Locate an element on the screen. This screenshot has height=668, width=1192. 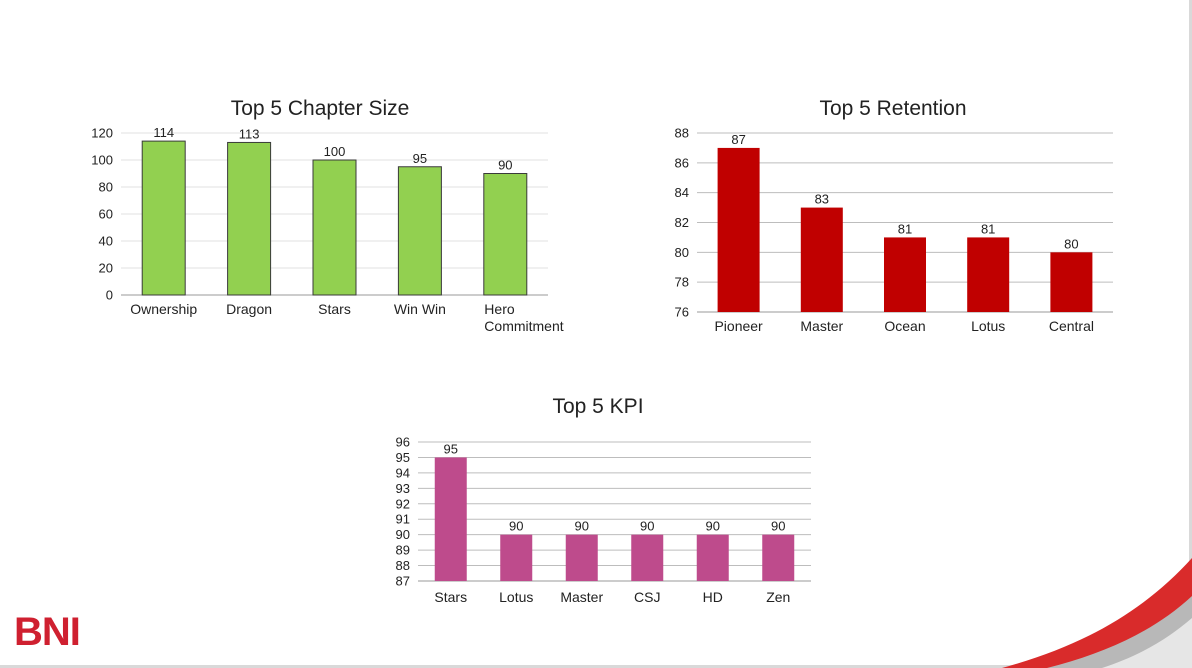
y-tick-label: 120 is located at coordinates (102, 133).